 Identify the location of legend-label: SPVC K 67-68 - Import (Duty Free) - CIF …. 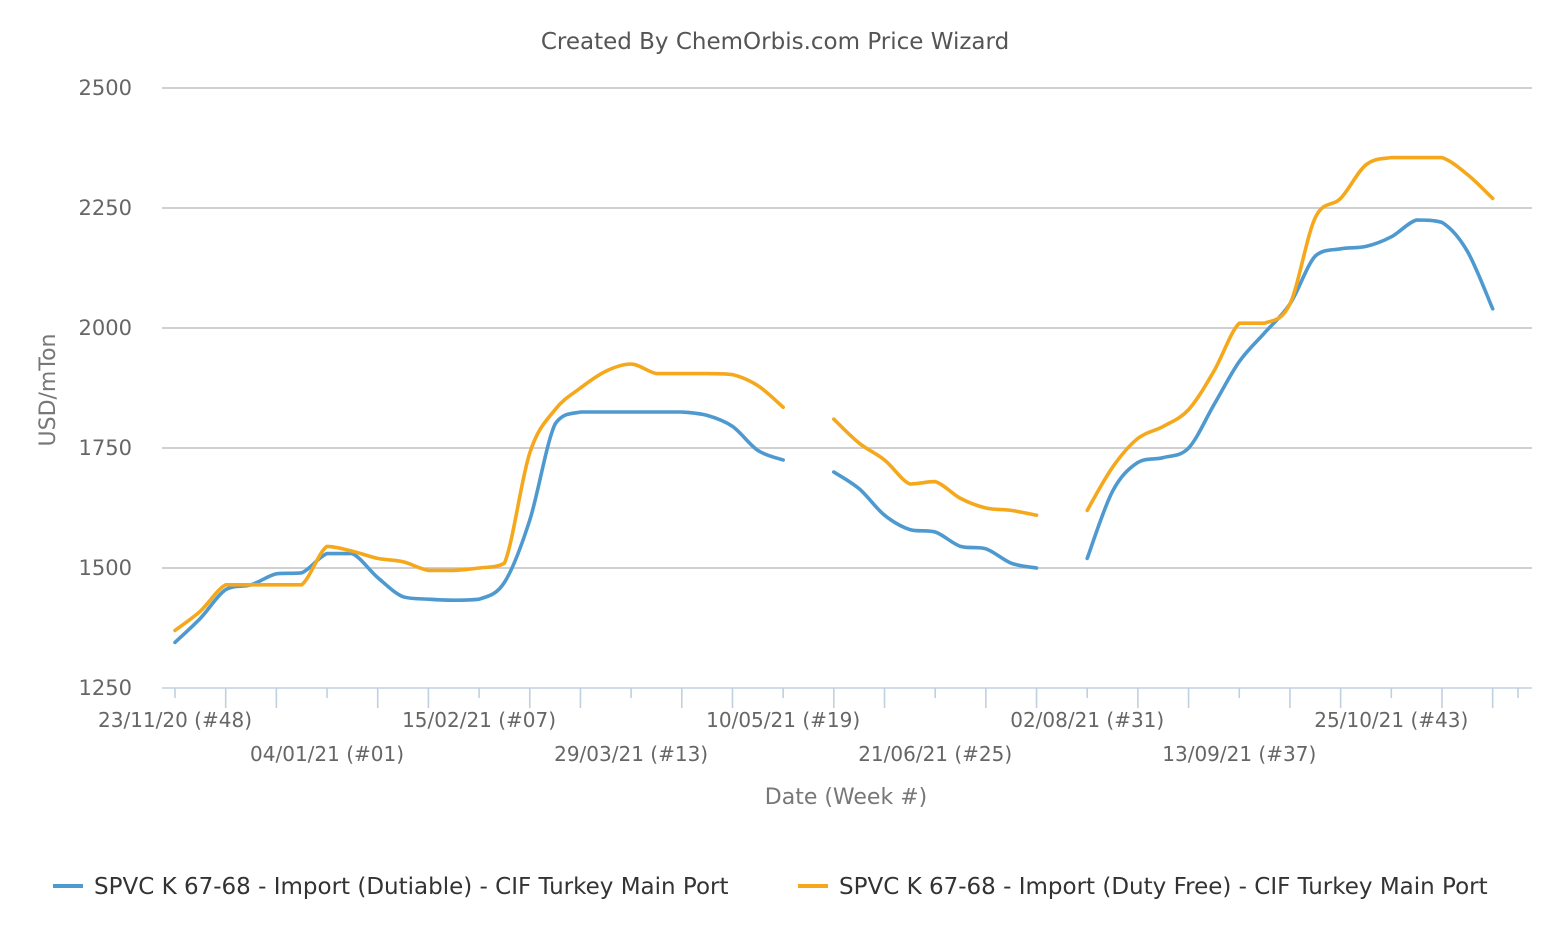
(1163, 887).